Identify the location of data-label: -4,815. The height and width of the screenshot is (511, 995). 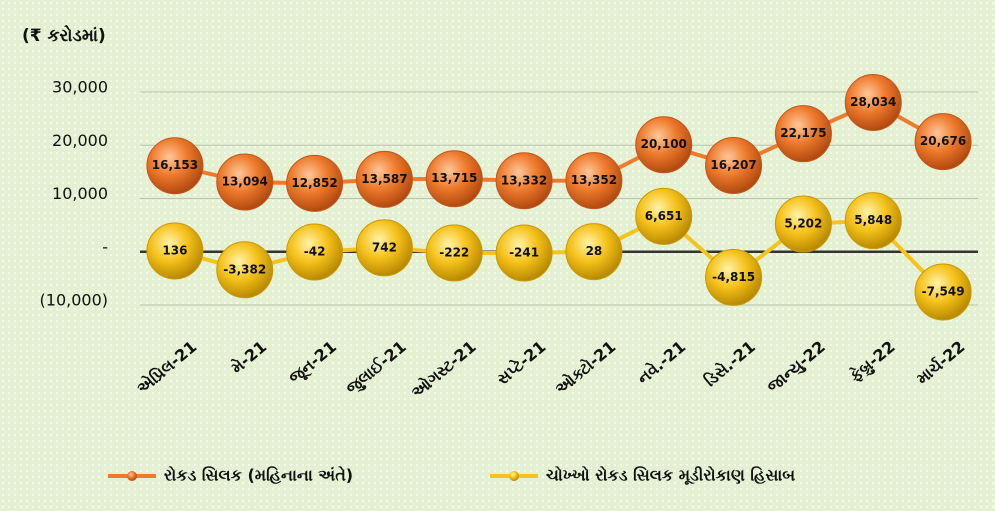
(733, 277).